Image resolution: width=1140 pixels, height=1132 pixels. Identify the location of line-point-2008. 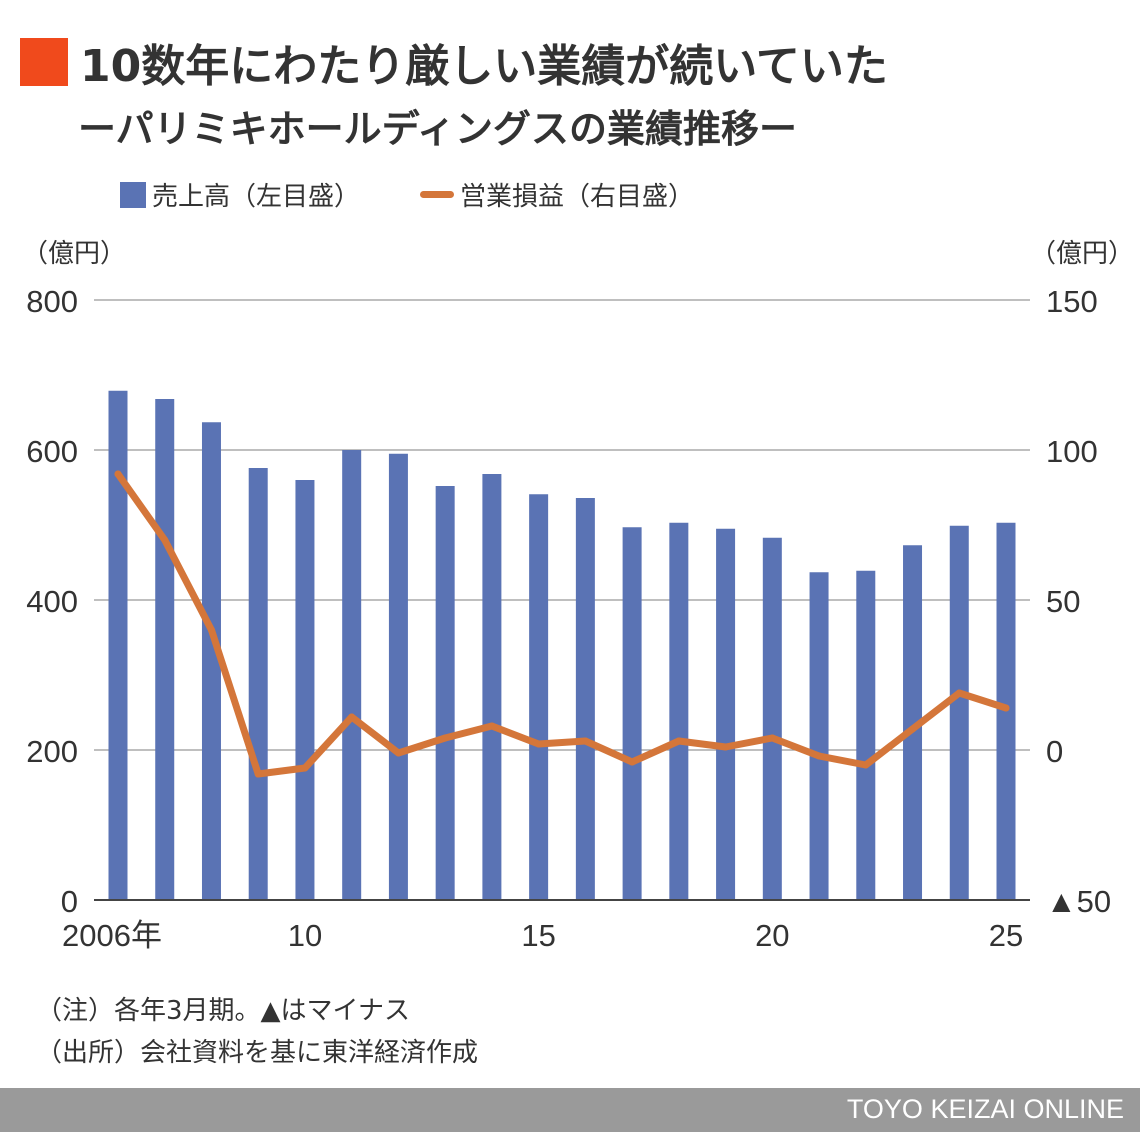
(211, 630).